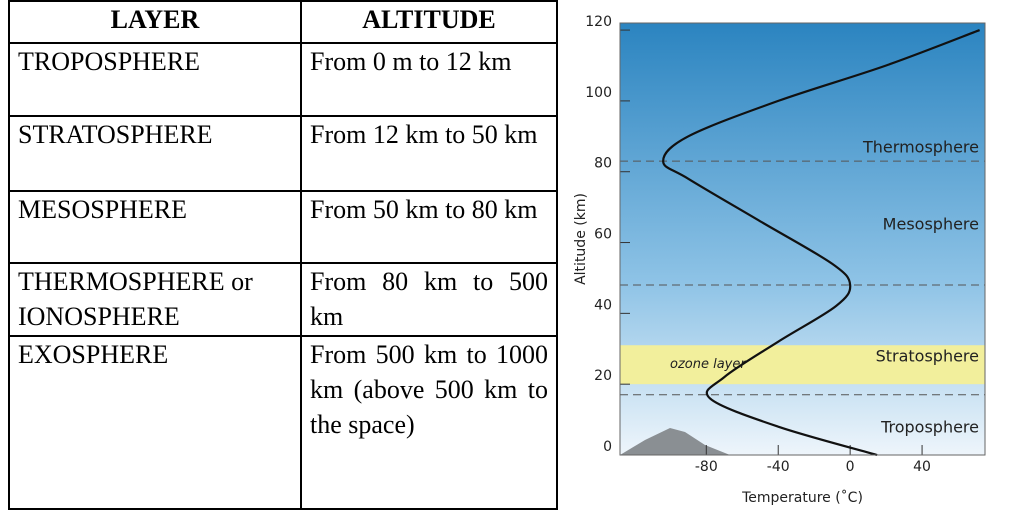  I want to click on y-tick-label: 100, so click(598, 93).